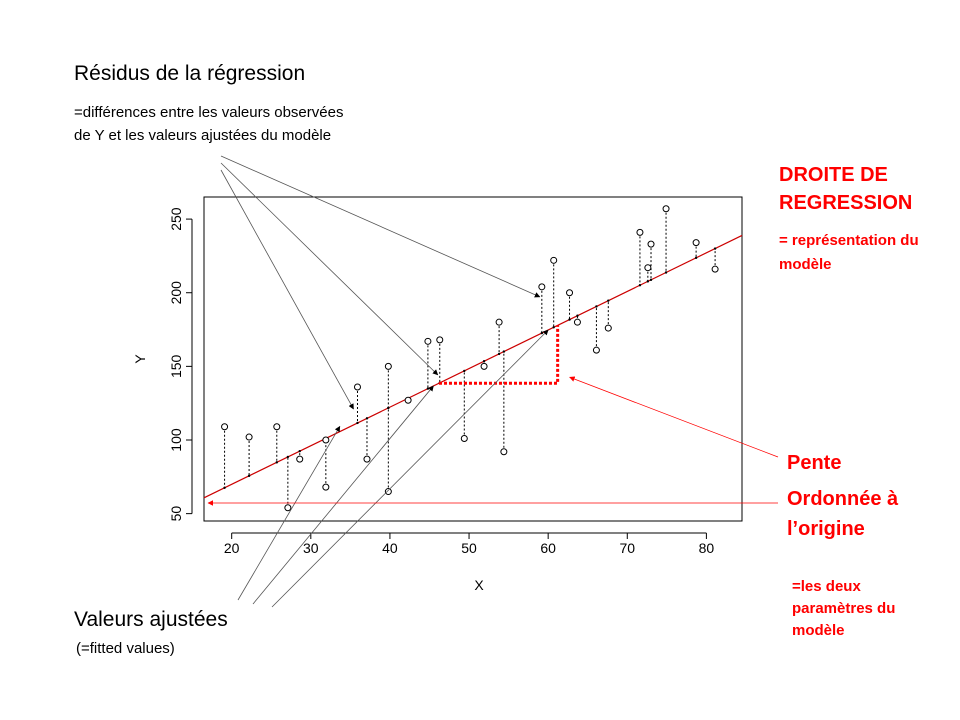  Describe the element at coordinates (849, 240) in the screenshot. I see `regression-line-subtitle-1: = représentation du` at that location.